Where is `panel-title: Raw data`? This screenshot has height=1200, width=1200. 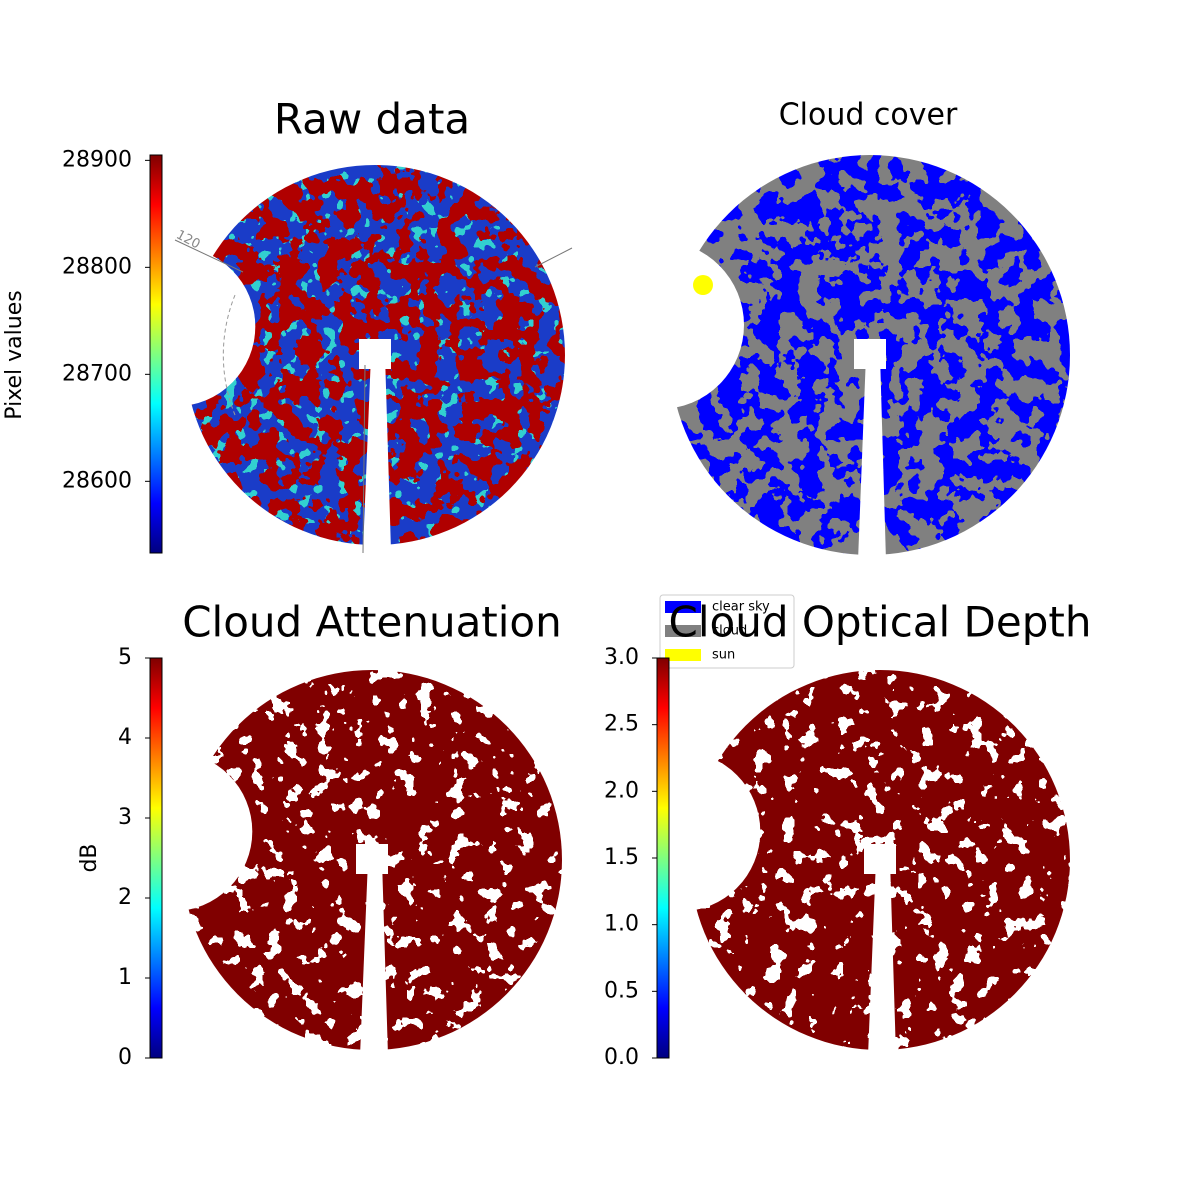
panel-title: Raw data is located at coordinates (372, 119).